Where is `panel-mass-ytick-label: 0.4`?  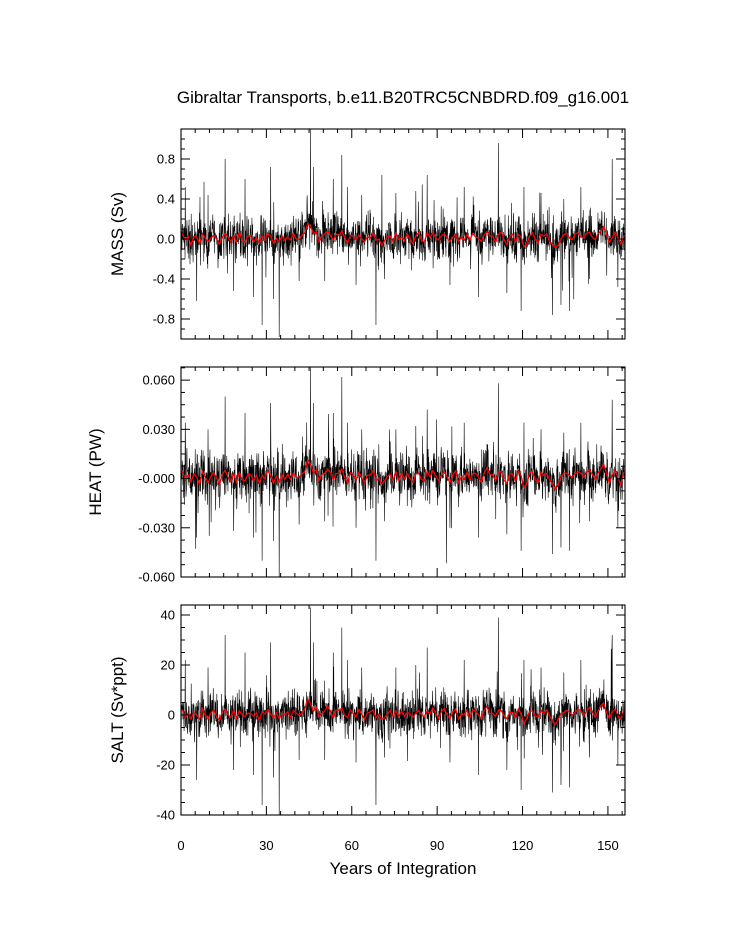
panel-mass-ytick-label: 0.4 is located at coordinates (166, 199).